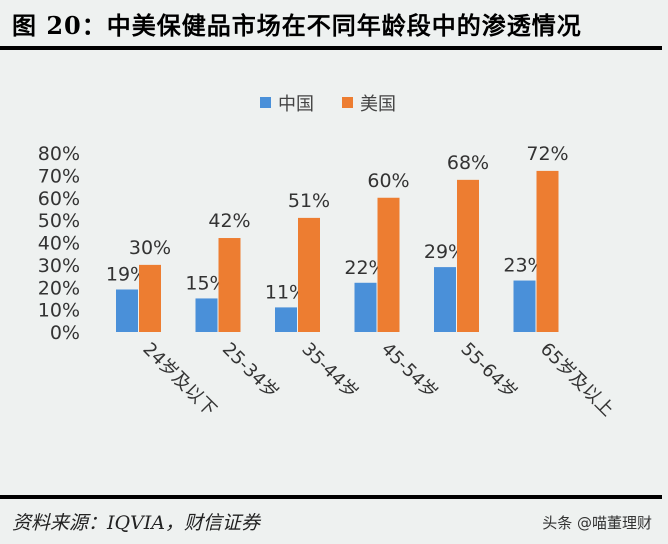 This screenshot has height=544, width=668. Describe the element at coordinates (409, 371) in the screenshot. I see `x-tick-label: 45-54岁` at that location.